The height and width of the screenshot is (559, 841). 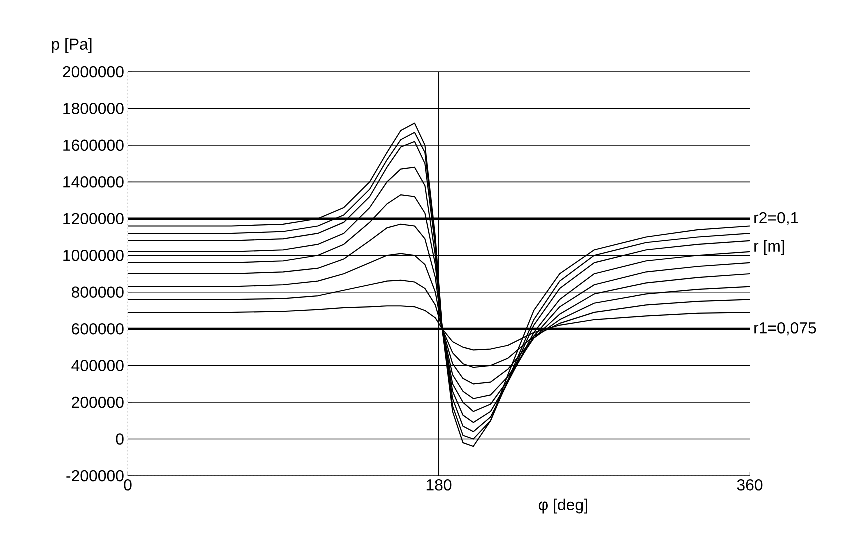 What do you see at coordinates (128, 485) in the screenshot?
I see `x-tick-label: 0` at bounding box center [128, 485].